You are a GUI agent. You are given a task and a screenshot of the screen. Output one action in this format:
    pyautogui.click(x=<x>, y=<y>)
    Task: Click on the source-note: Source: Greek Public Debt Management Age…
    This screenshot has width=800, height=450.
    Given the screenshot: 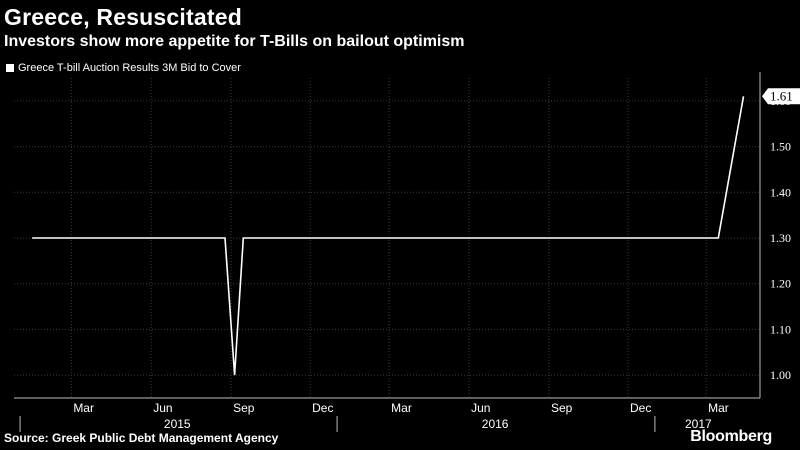 What is the action you would take?
    pyautogui.click(x=141, y=438)
    